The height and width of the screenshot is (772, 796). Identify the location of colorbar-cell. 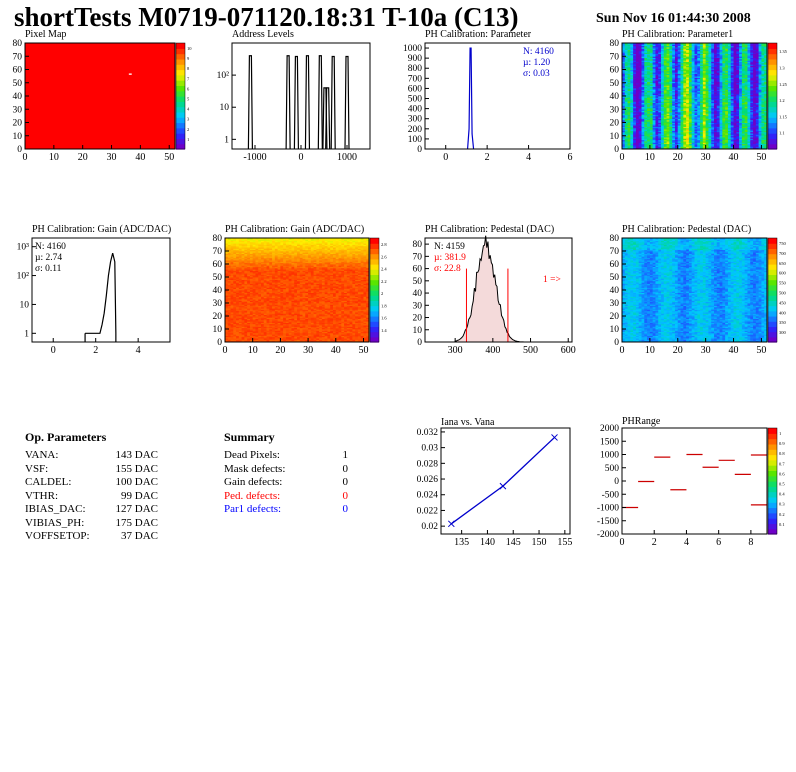
(772, 146).